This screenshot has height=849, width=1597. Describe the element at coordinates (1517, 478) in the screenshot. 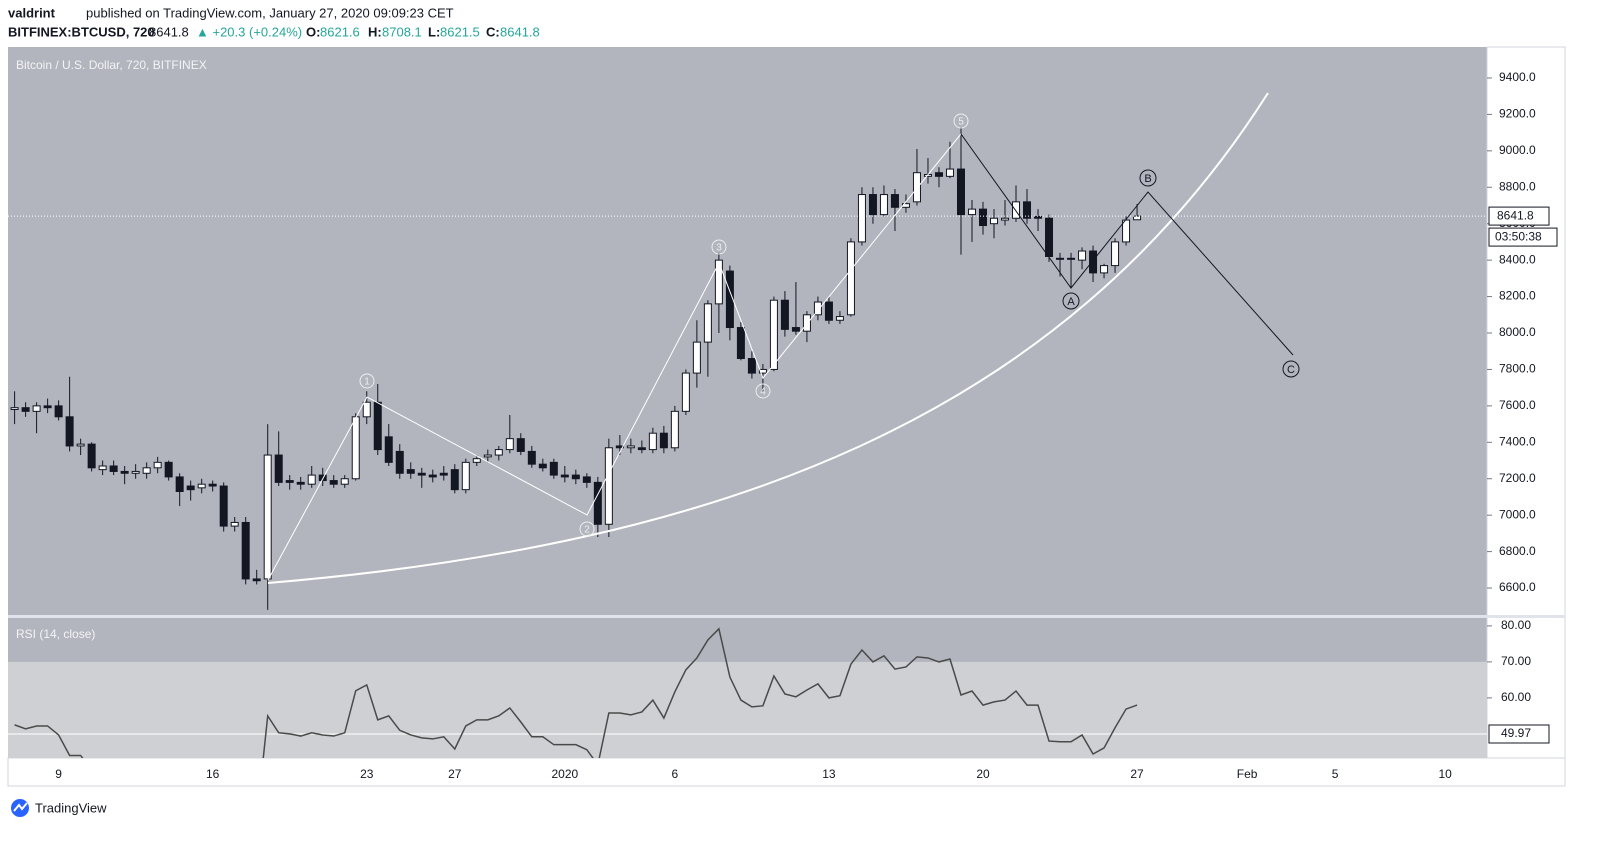

I see `y-tick-label: 7200.0` at that location.